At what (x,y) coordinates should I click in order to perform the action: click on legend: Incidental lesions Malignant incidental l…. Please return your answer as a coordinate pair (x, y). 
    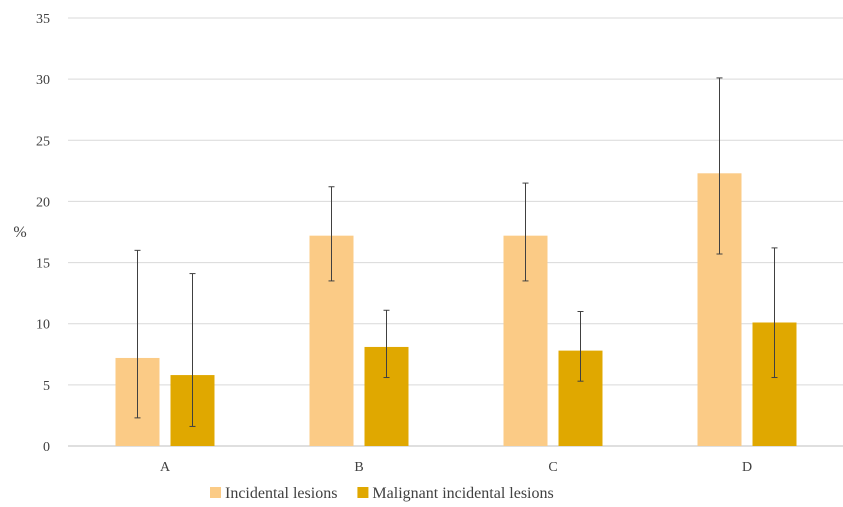
    Looking at the image, I should click on (382, 493).